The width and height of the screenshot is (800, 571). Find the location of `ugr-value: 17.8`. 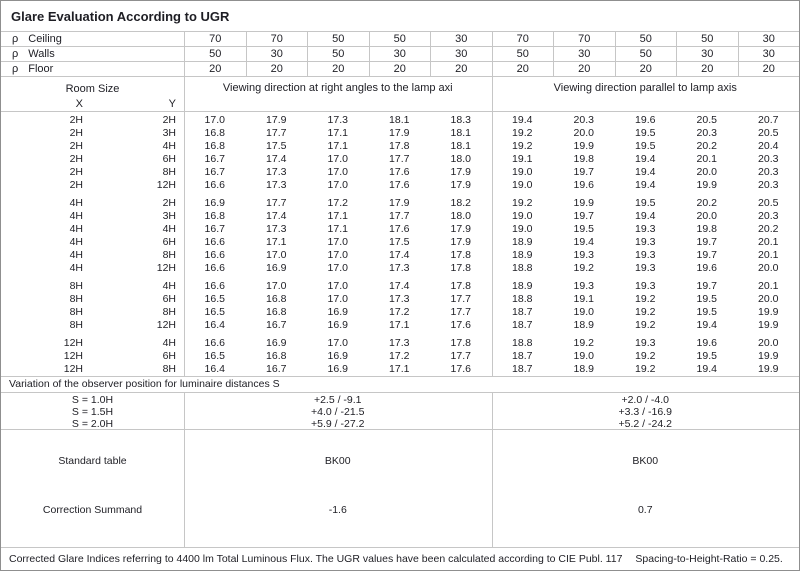

ugr-value: 17.8 is located at coordinates (460, 343).